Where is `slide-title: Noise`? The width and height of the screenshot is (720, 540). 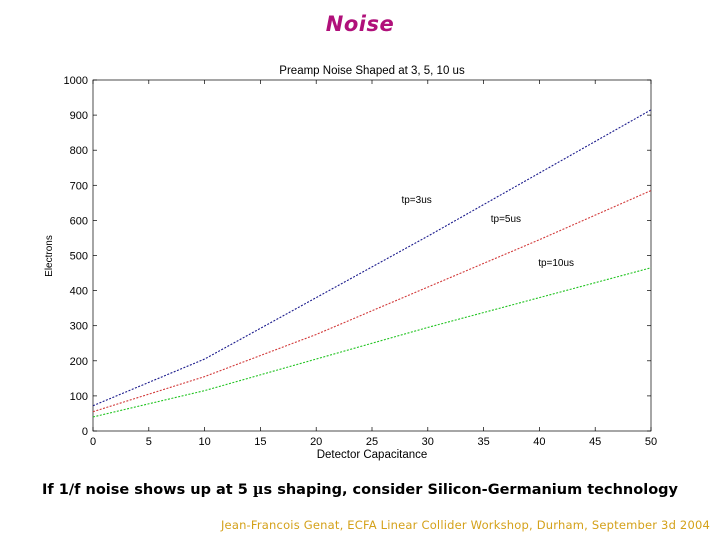 slide-title: Noise is located at coordinates (360, 24).